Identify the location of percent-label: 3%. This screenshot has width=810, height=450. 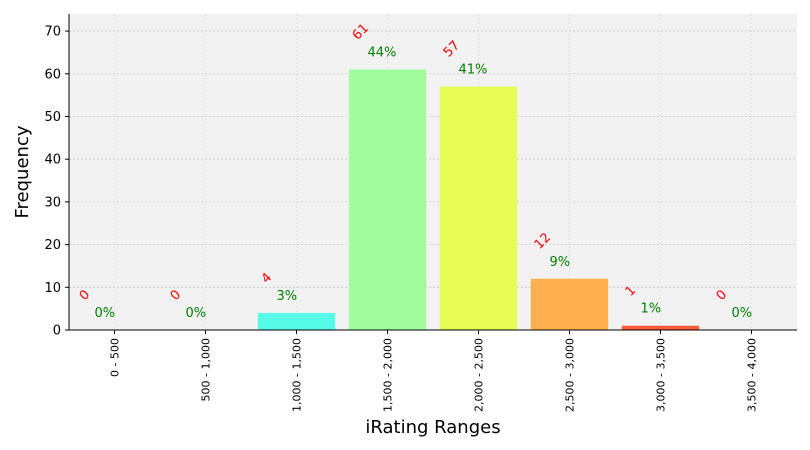
(287, 296).